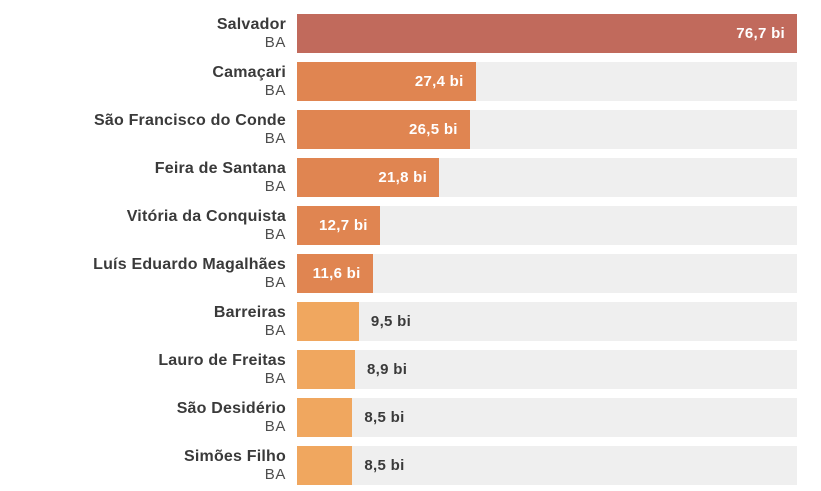 The height and width of the screenshot is (491, 821). I want to click on city-name: Vitória da Conquista, so click(206, 216).